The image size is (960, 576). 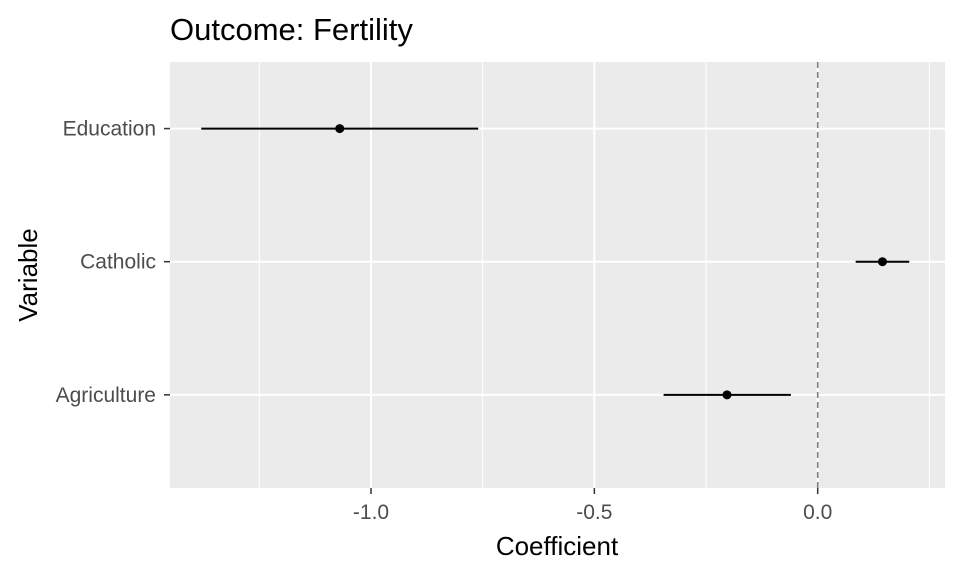 I want to click on point-catholic, so click(x=882, y=262).